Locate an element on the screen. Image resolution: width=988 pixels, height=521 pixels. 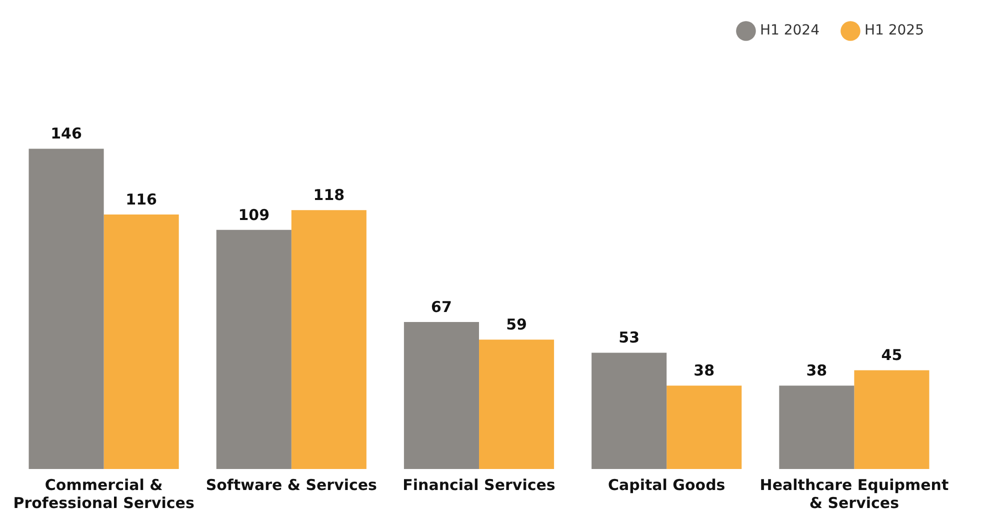
data-label: 67 is located at coordinates (441, 307).